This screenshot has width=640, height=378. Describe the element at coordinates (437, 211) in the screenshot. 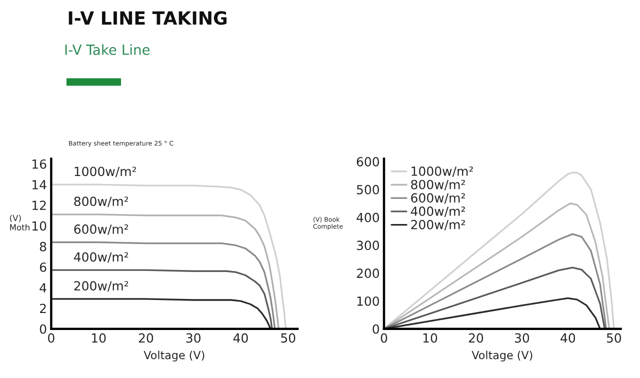

I see `legend-label: 400w/m²` at that location.